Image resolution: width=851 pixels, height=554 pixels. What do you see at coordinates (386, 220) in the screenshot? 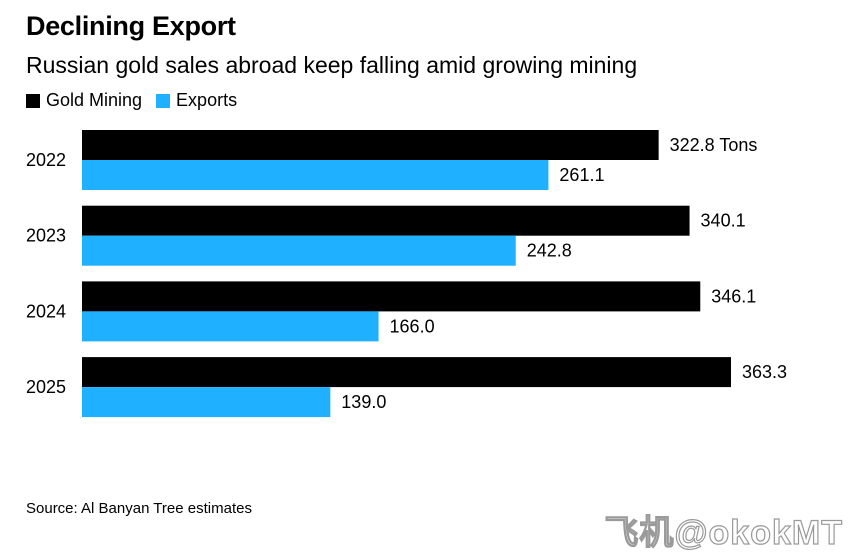
I see `bar-gold-mining-2023` at bounding box center [386, 220].